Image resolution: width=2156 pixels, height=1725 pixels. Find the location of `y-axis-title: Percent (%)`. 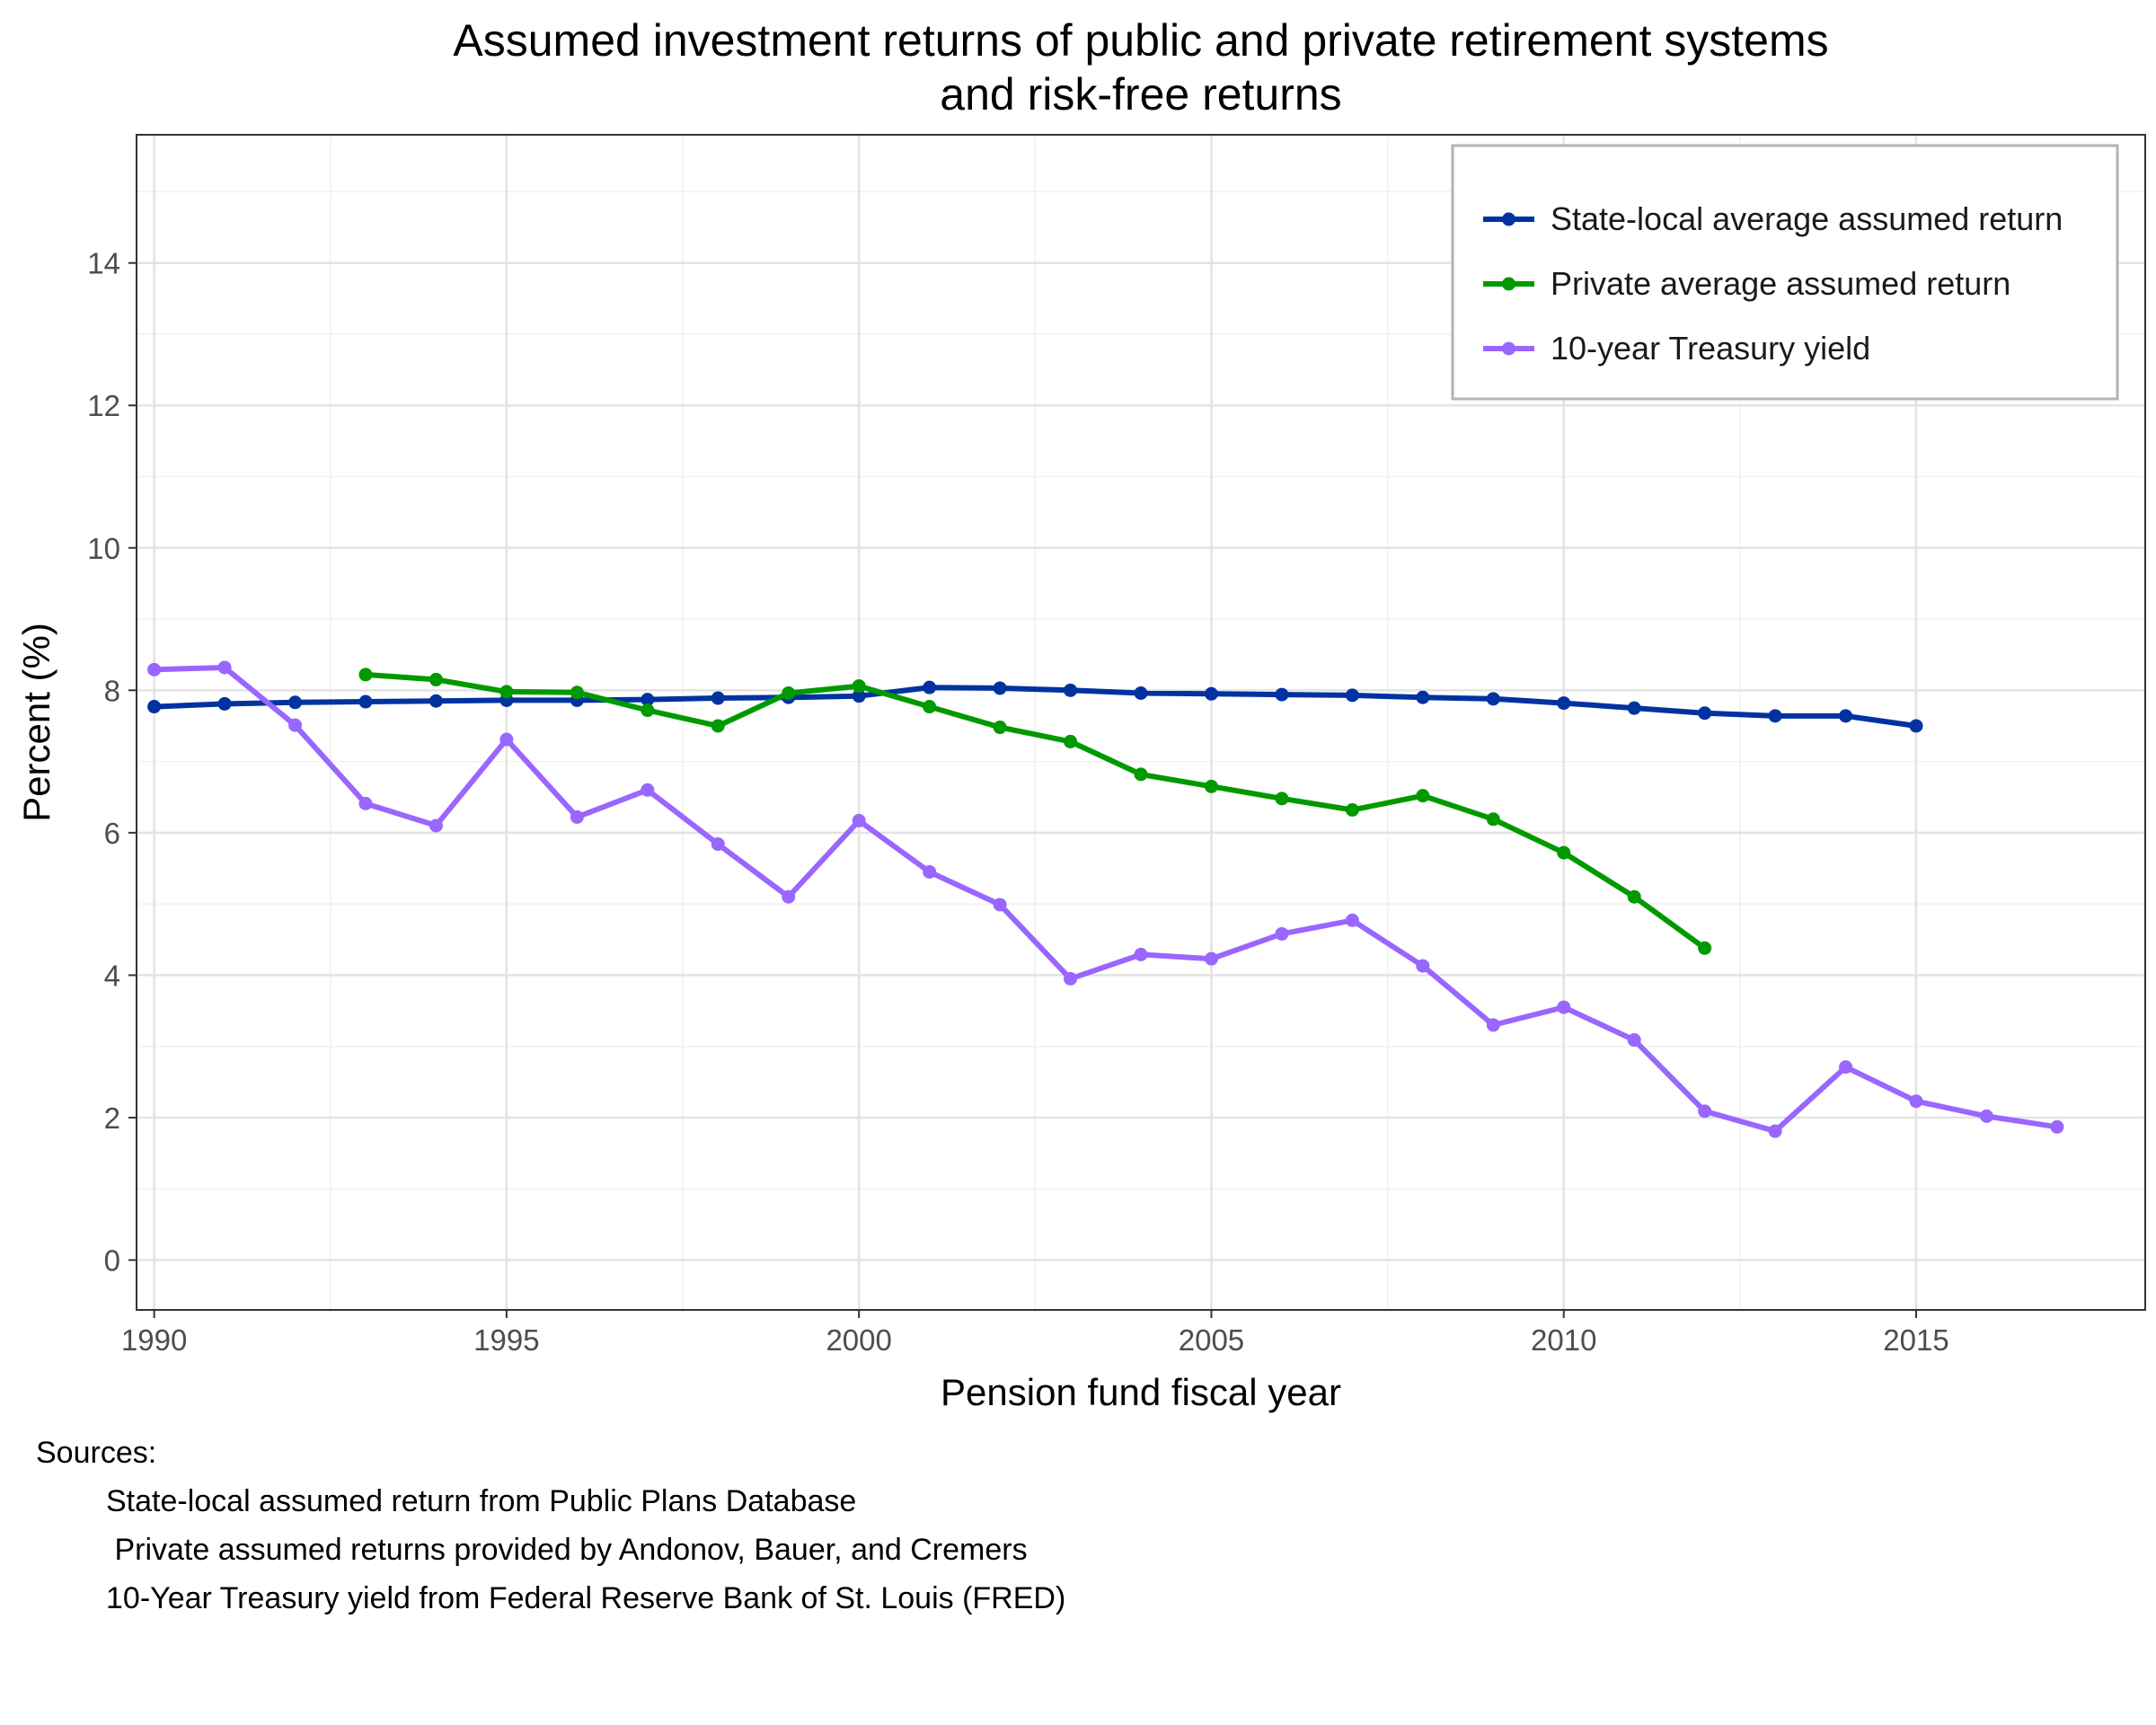

y-axis-title: Percent (%) is located at coordinates (36, 722).